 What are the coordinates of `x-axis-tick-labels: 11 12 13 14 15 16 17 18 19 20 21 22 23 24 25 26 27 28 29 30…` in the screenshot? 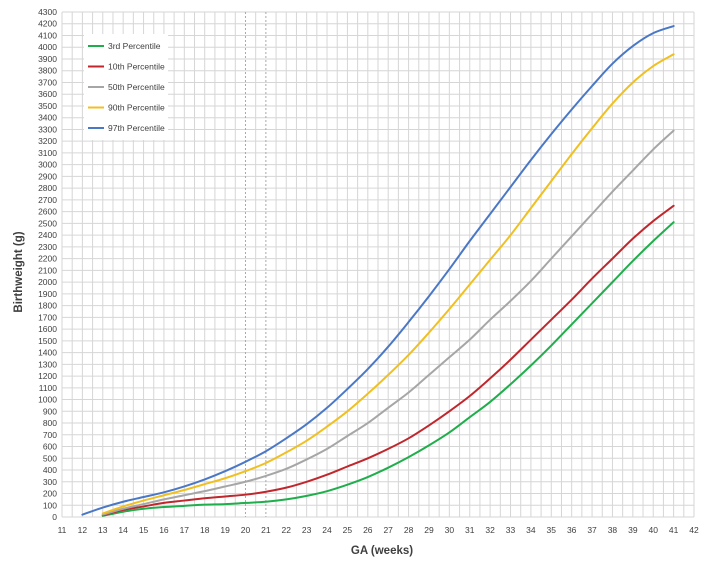 It's located at (378, 530).